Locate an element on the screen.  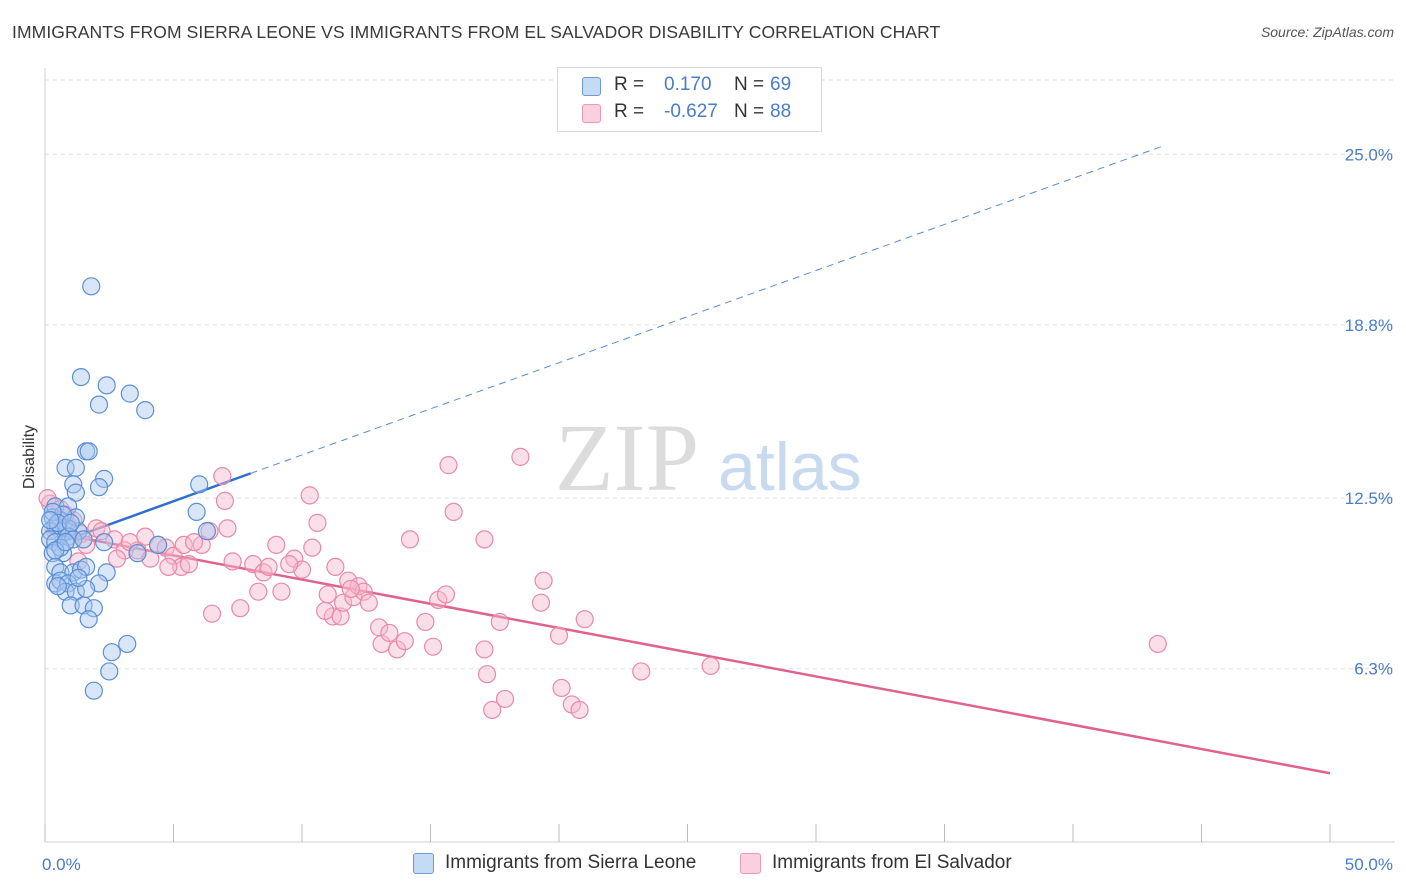
legend-label-el-salvador: Immigrants from El Salvador is located at coordinates (892, 862).